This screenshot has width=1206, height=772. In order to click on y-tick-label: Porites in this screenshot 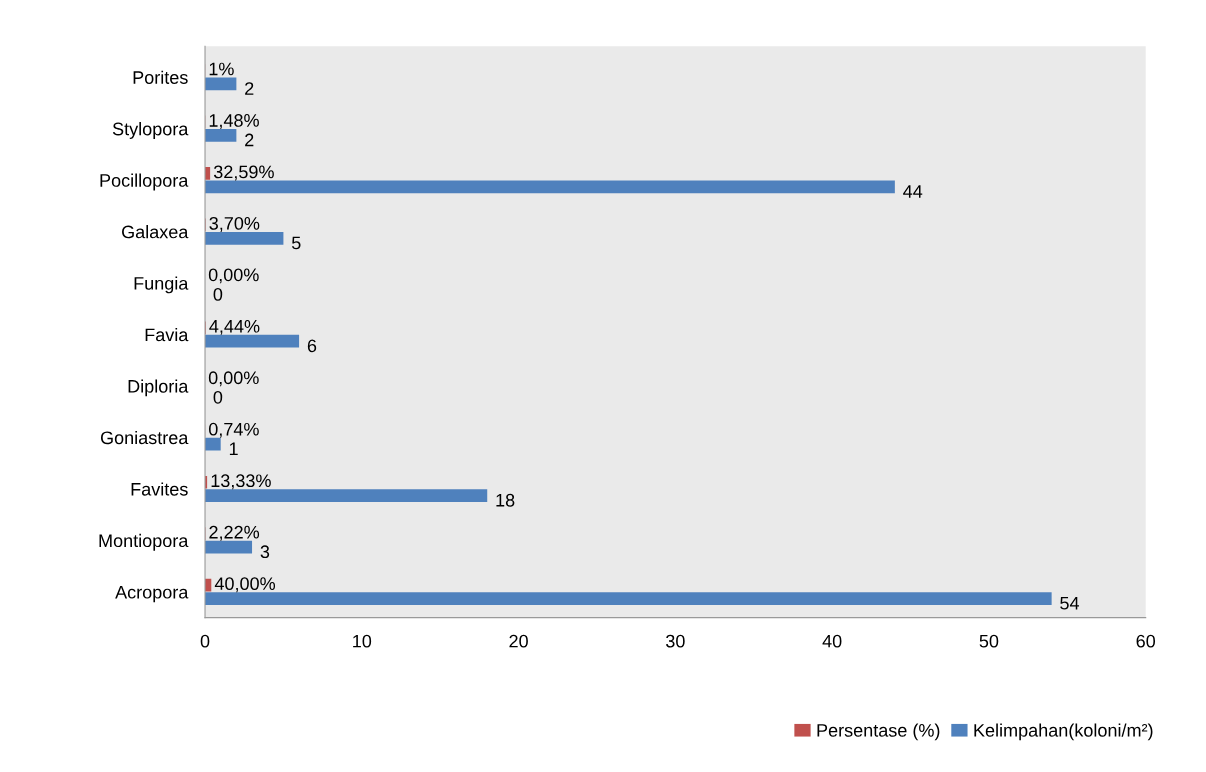, I will do `click(160, 77)`.